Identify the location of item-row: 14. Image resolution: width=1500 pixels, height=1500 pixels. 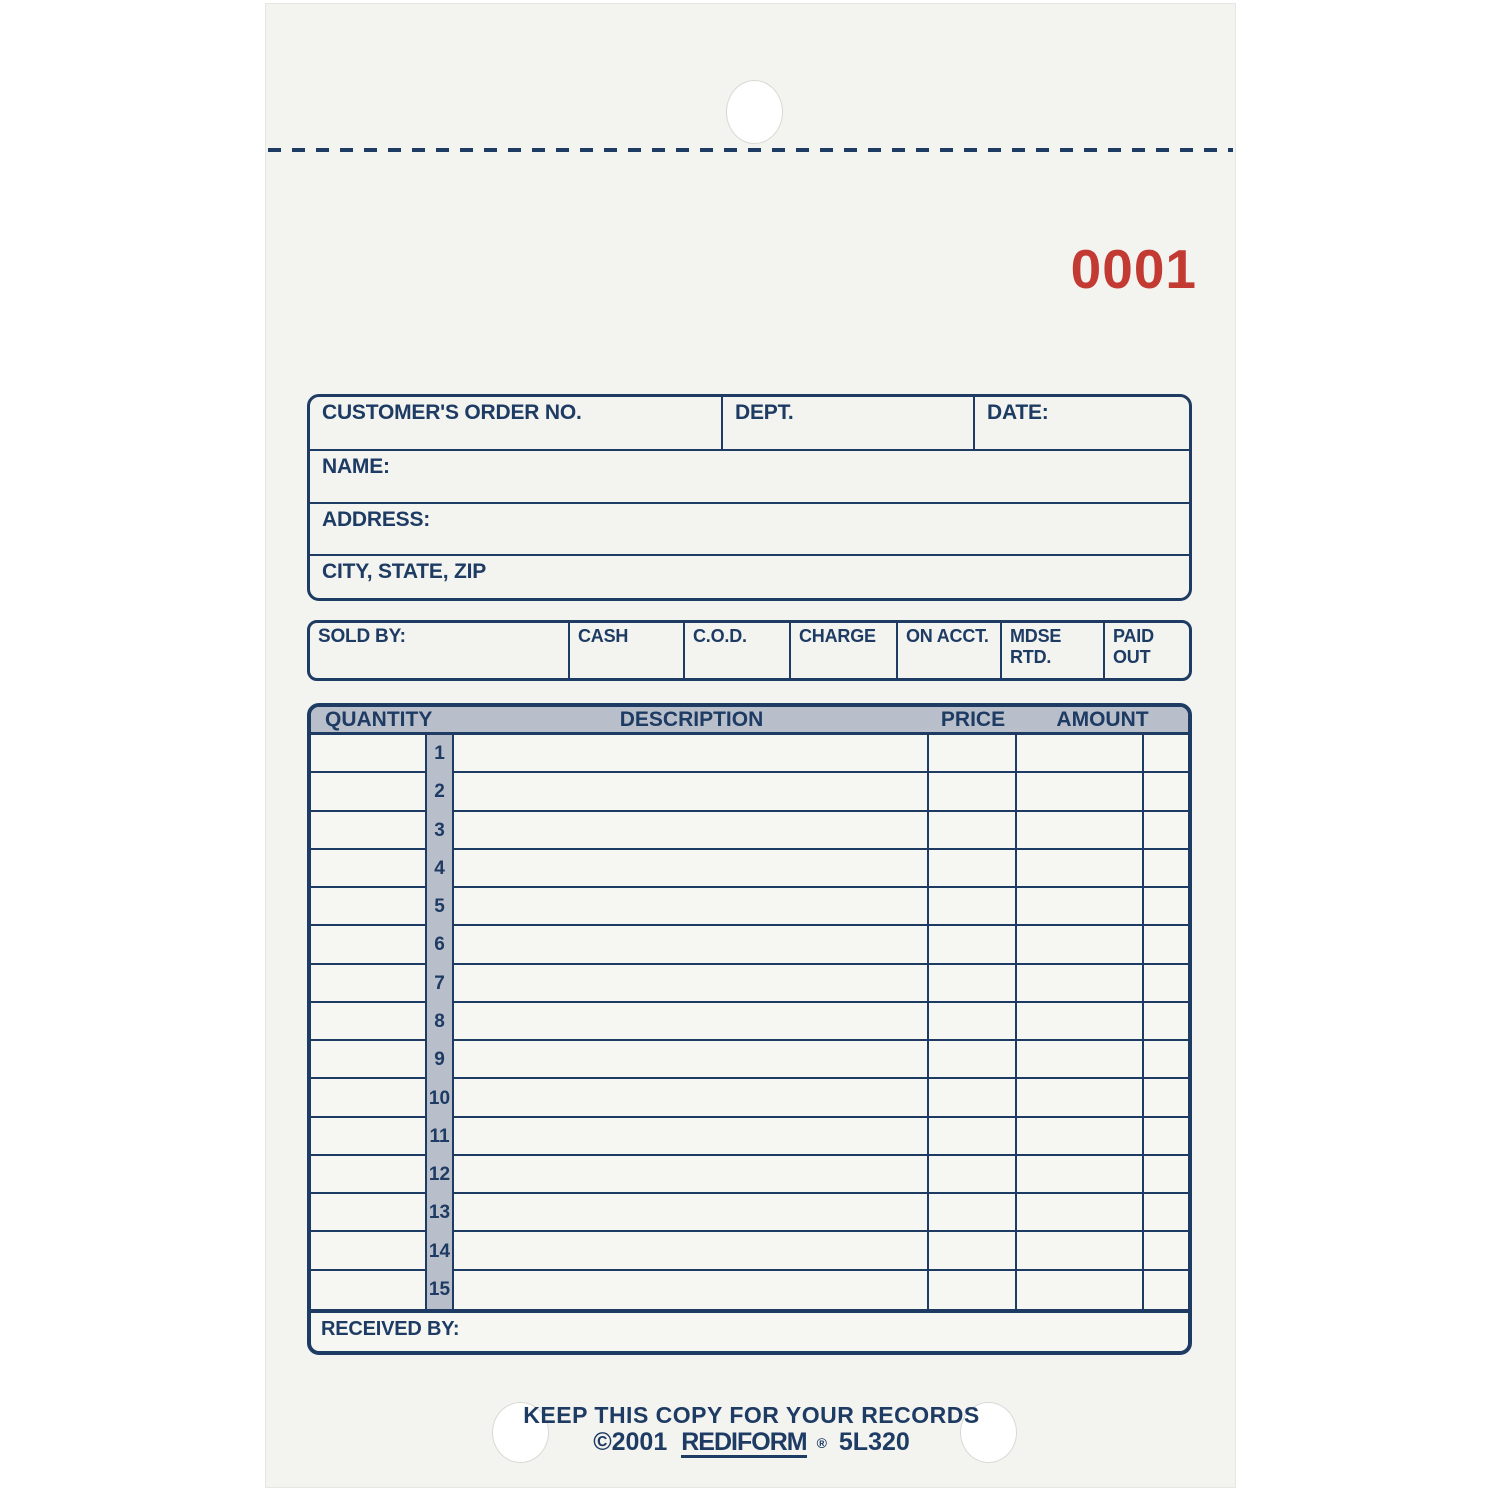
(749, 1251).